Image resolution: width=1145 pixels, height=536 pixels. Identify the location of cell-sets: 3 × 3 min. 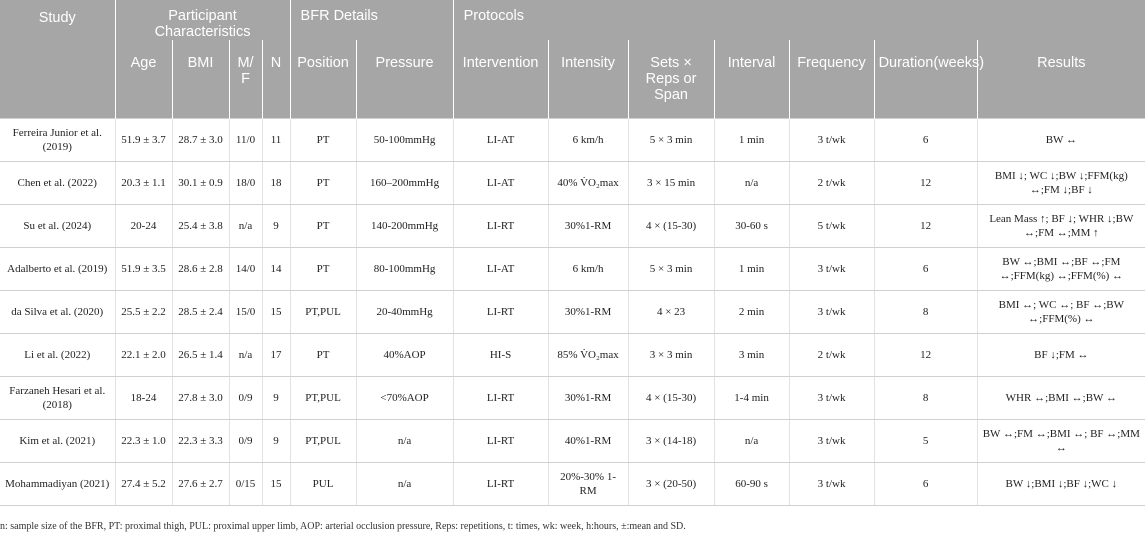
(671, 355).